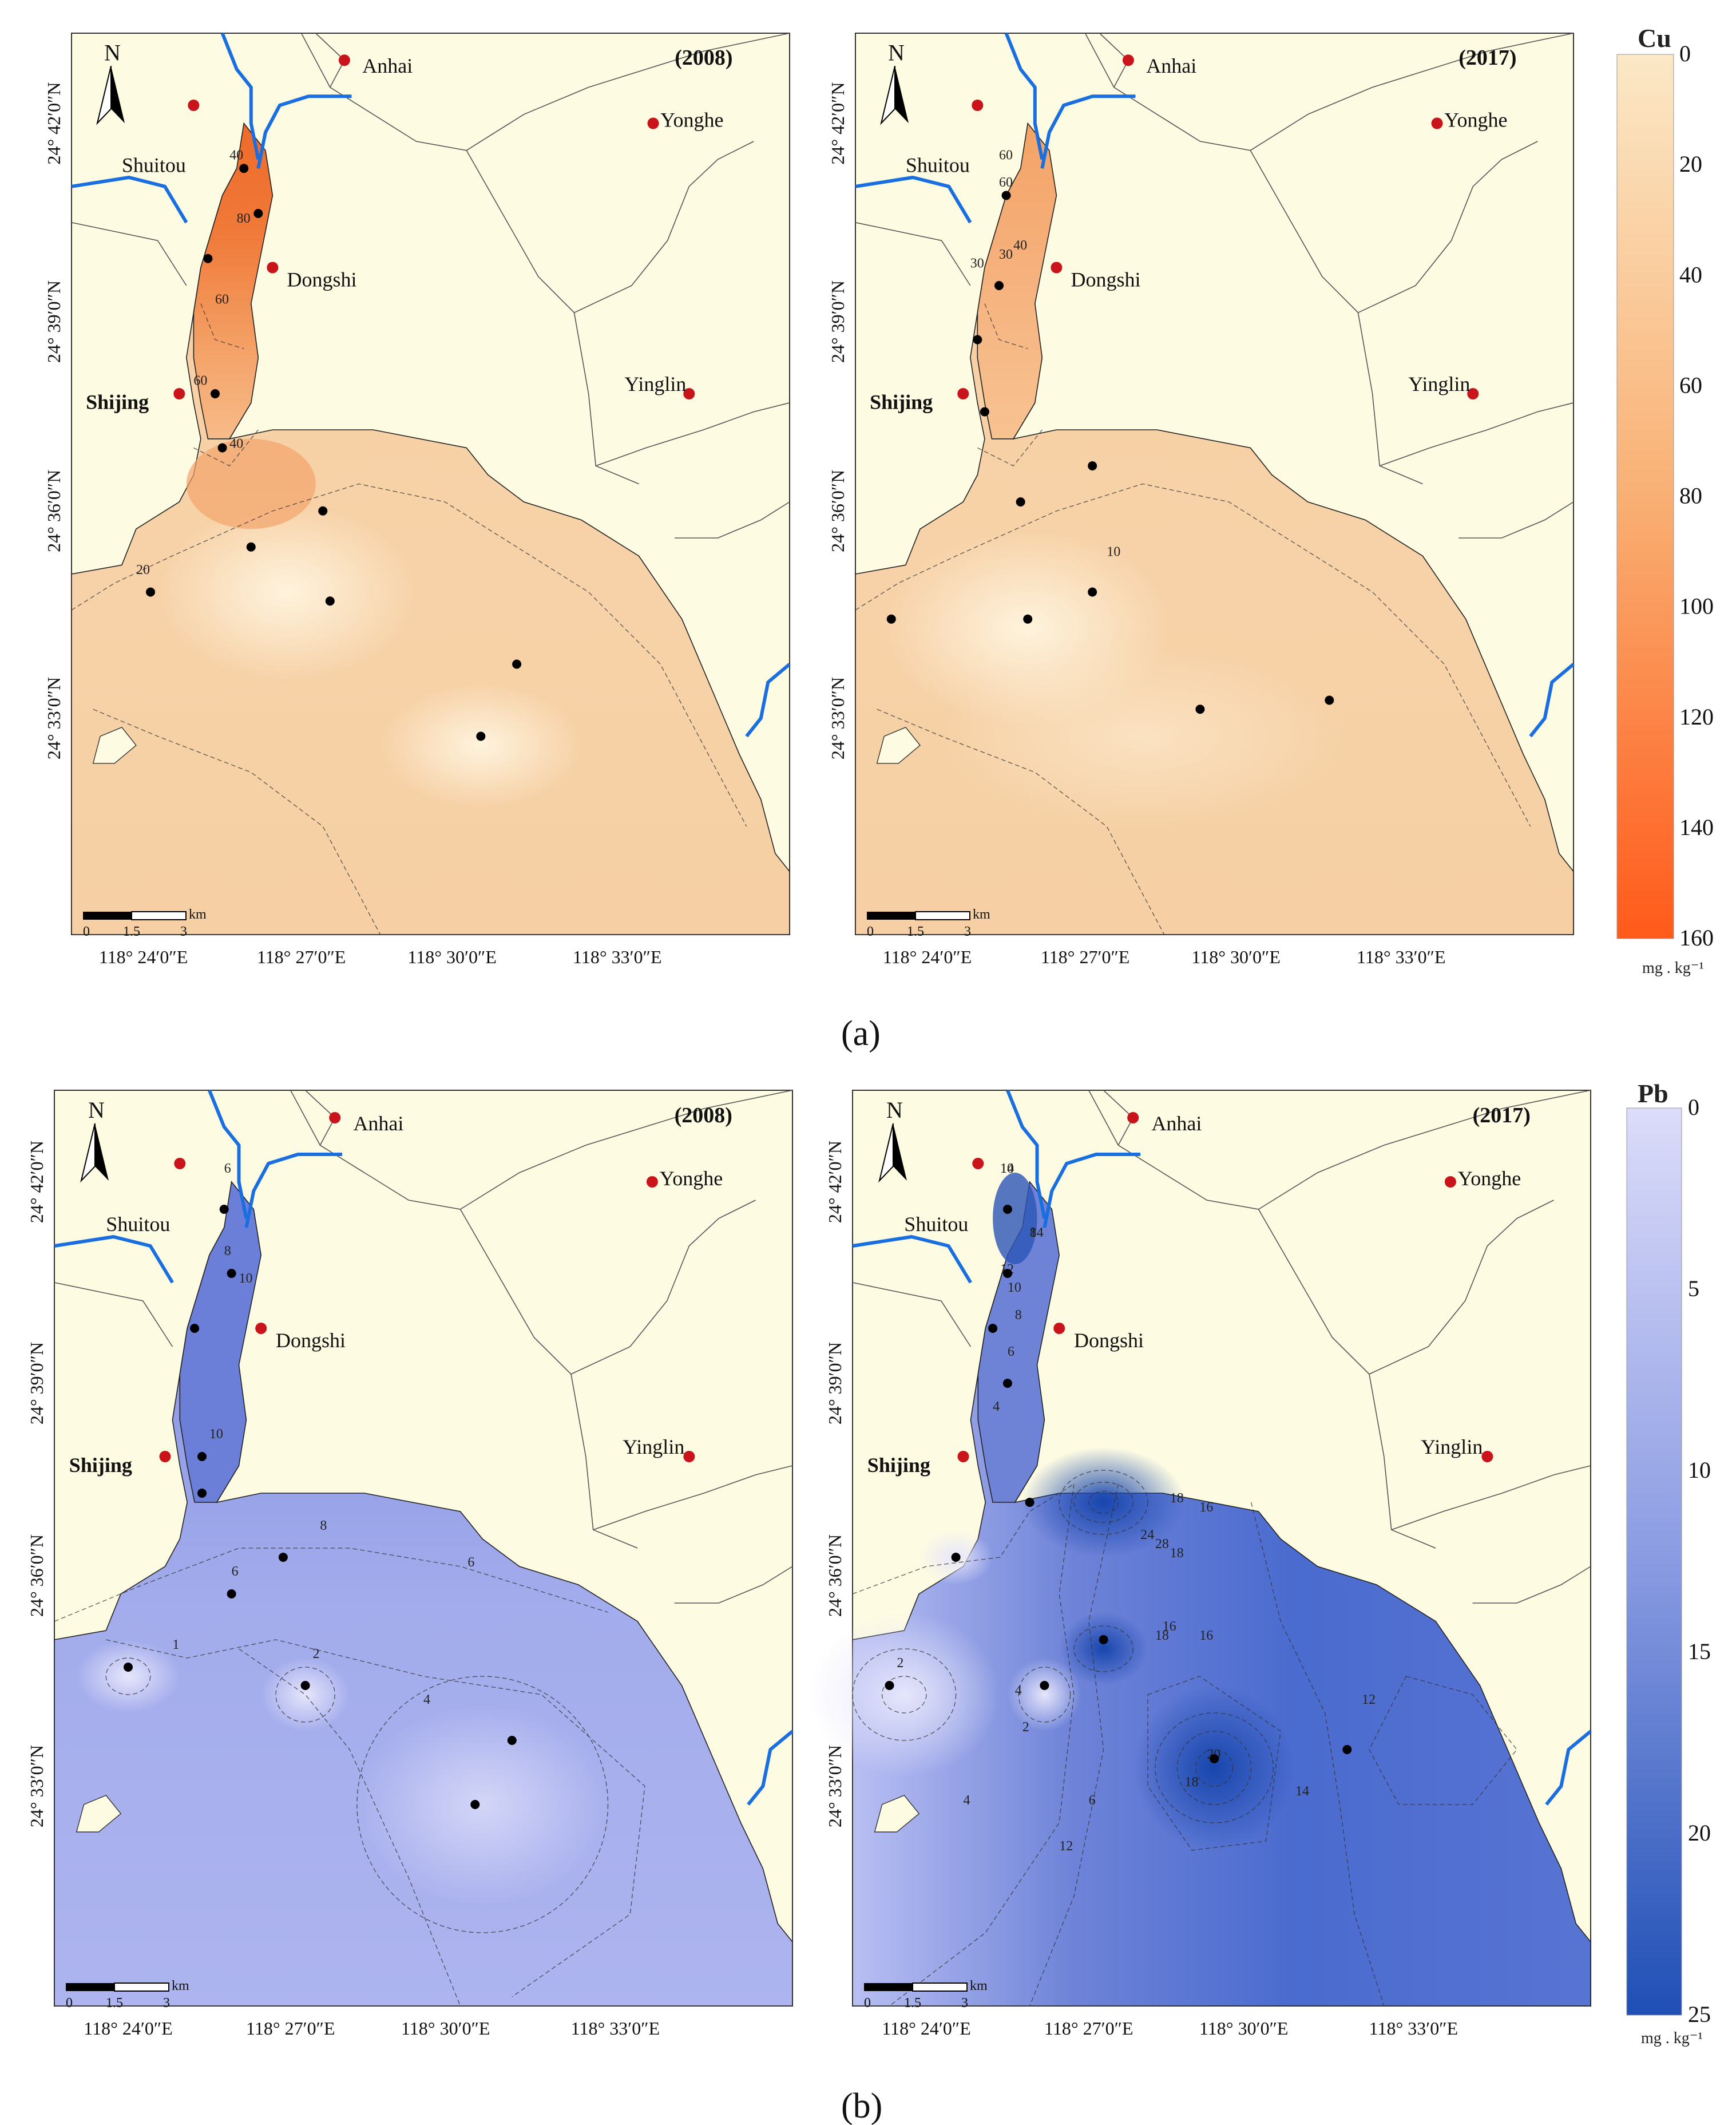 This screenshot has width=1736, height=2125. Describe the element at coordinates (1020, 246) in the screenshot. I see `contour-label: 40` at that location.